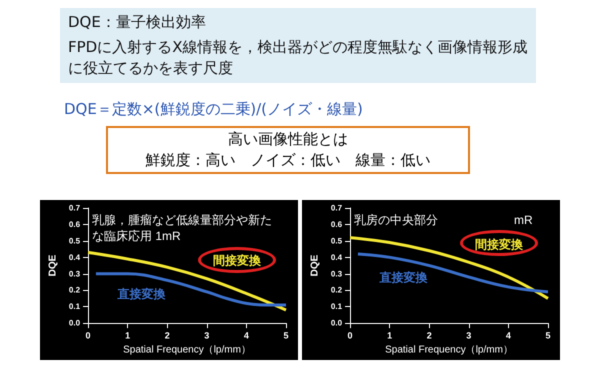 The image size is (600, 369). Describe the element at coordinates (137, 22) in the screenshot. I see `text: DQE：量子検出効率` at that location.